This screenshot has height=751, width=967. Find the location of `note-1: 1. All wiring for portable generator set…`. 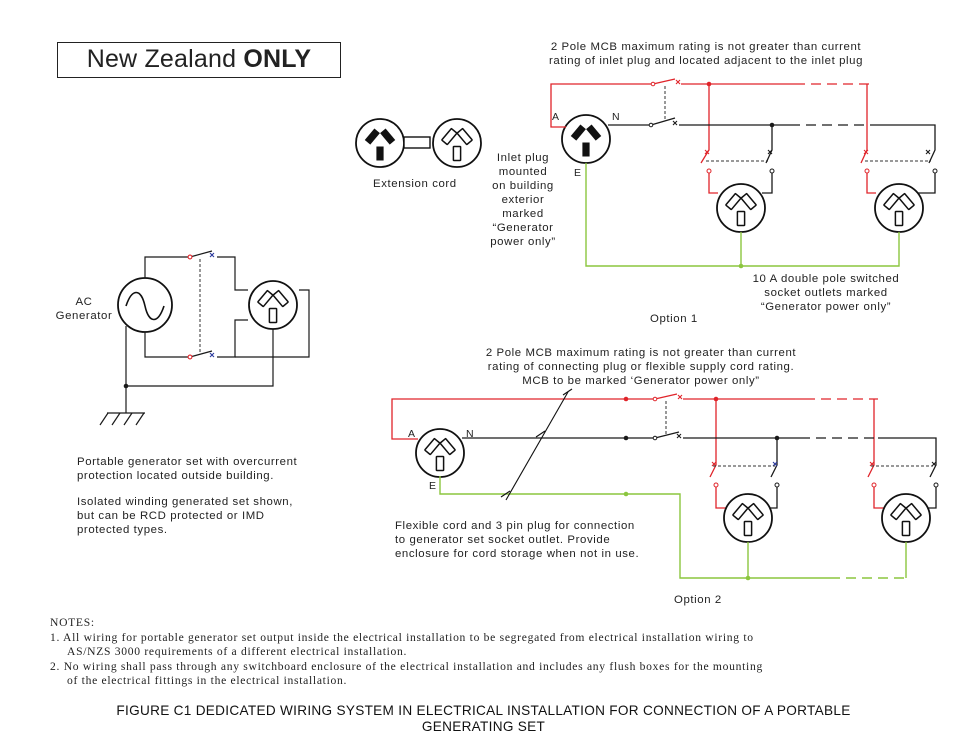

note-1: 1. All wiring for portable generator set… is located at coordinates (402, 637).